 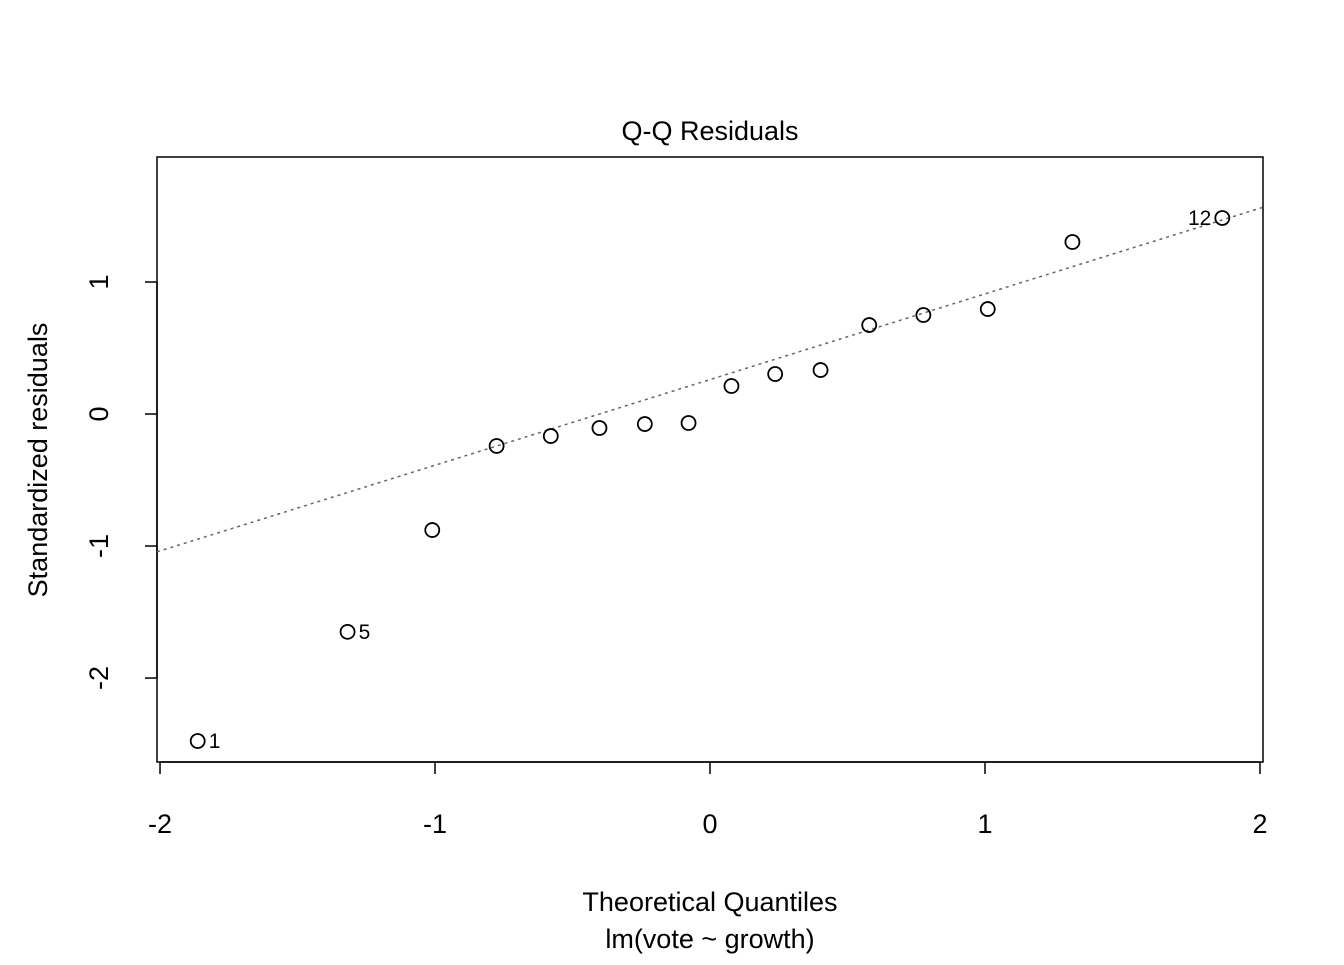 What do you see at coordinates (1259, 824) in the screenshot?
I see `x-tick-label: 2` at bounding box center [1259, 824].